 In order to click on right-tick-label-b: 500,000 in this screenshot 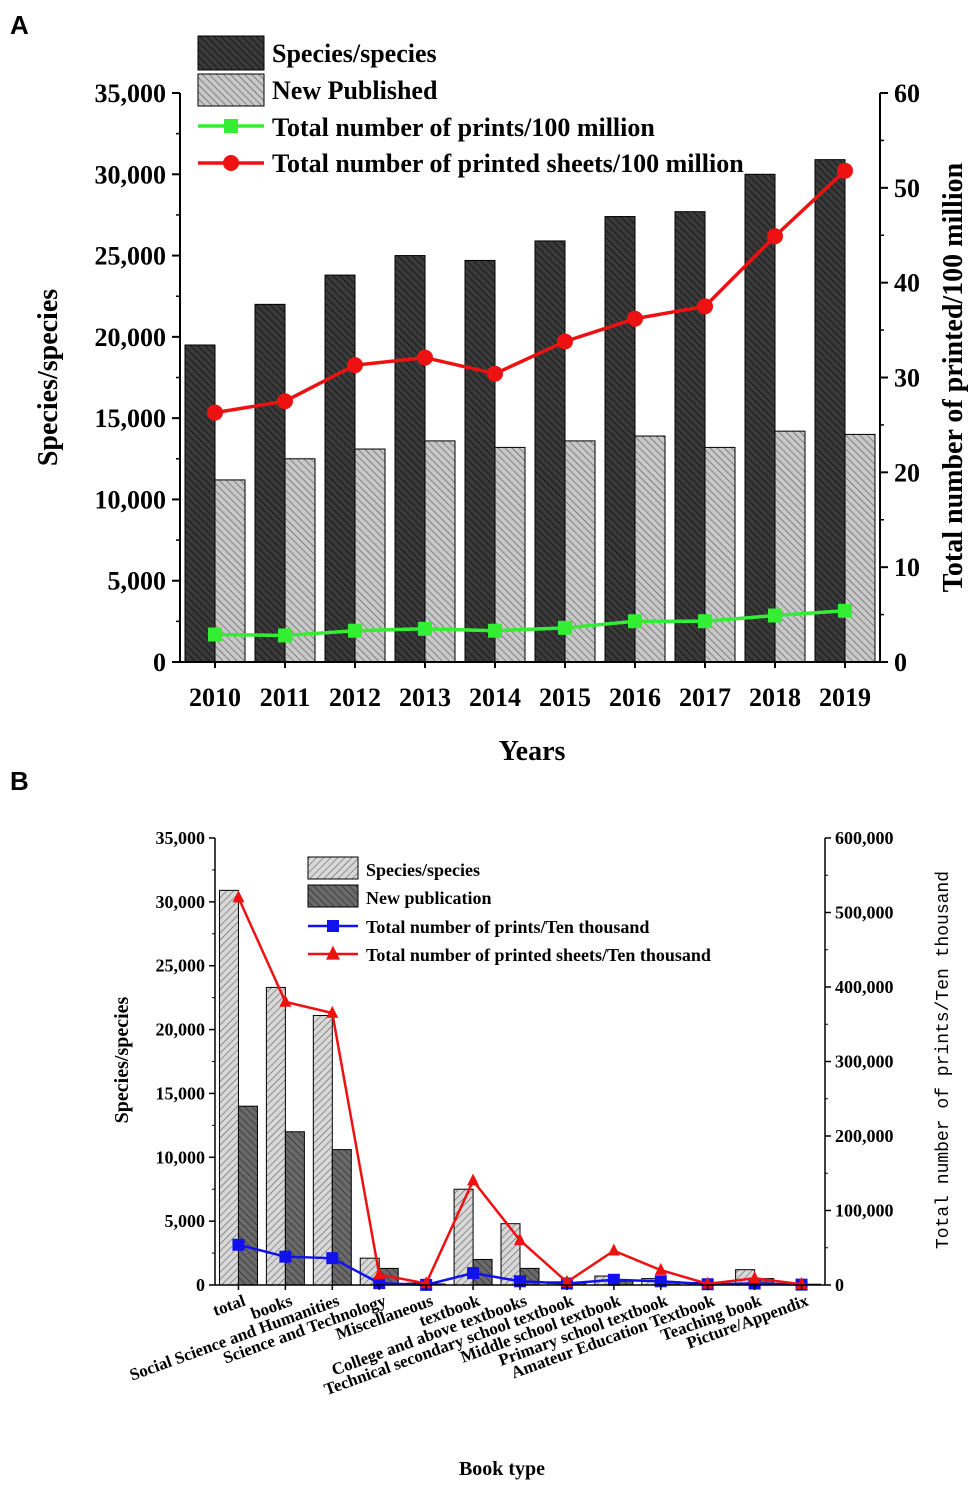, I will do `click(864, 913)`.